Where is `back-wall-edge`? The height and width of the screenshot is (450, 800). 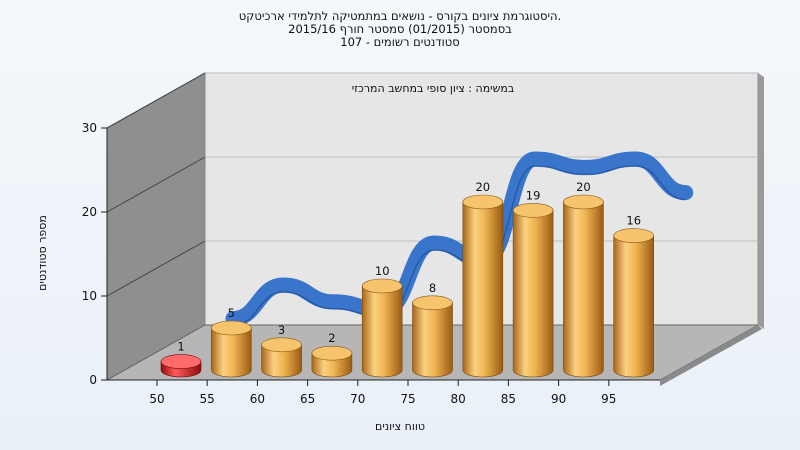
back-wall-edge is located at coordinates (761, 201).